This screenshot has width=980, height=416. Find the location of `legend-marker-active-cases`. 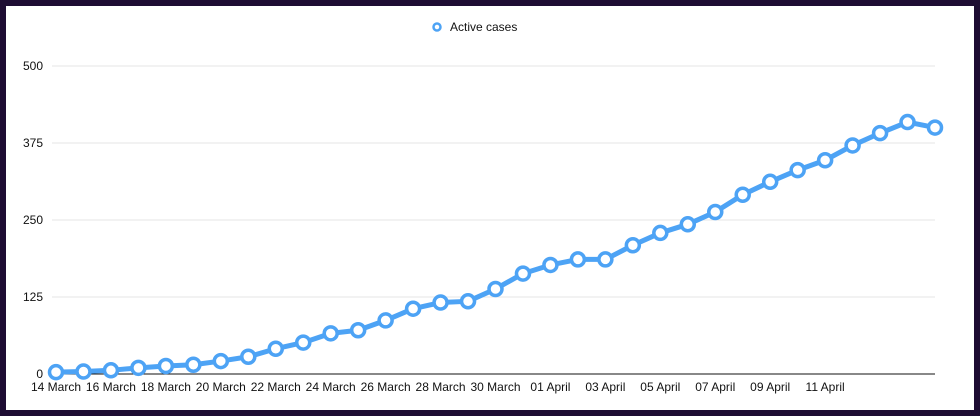

legend-marker-active-cases is located at coordinates (437, 27).